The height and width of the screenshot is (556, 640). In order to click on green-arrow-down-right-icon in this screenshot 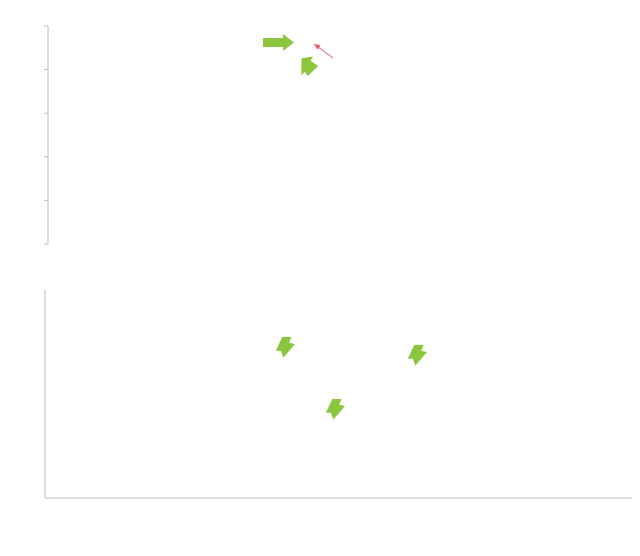, I will do `click(310, 66)`.